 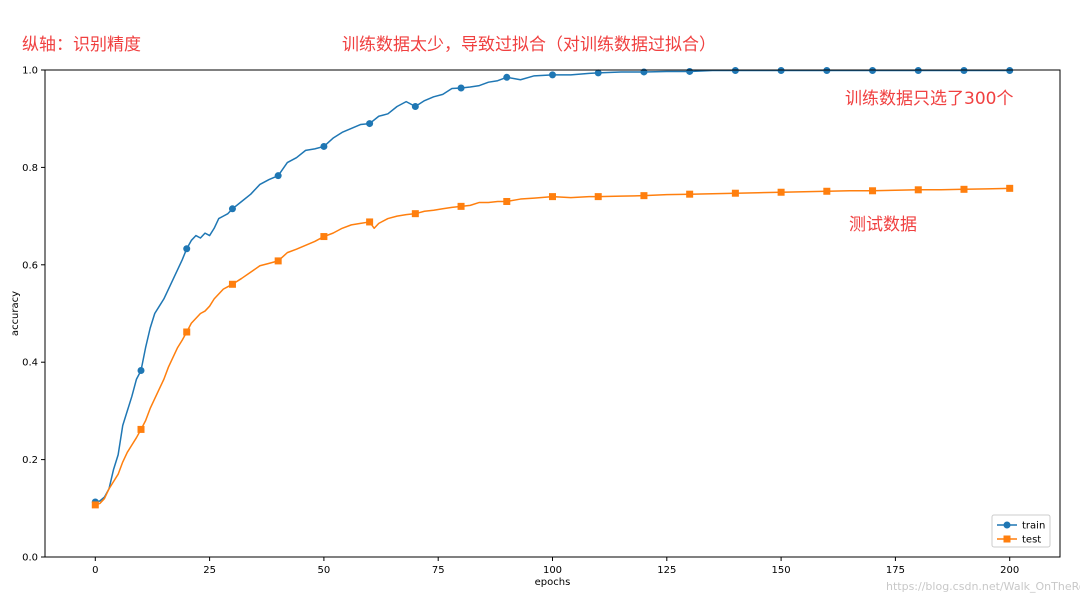 What do you see at coordinates (781, 570) in the screenshot?
I see `x-tick-label: 150` at bounding box center [781, 570].